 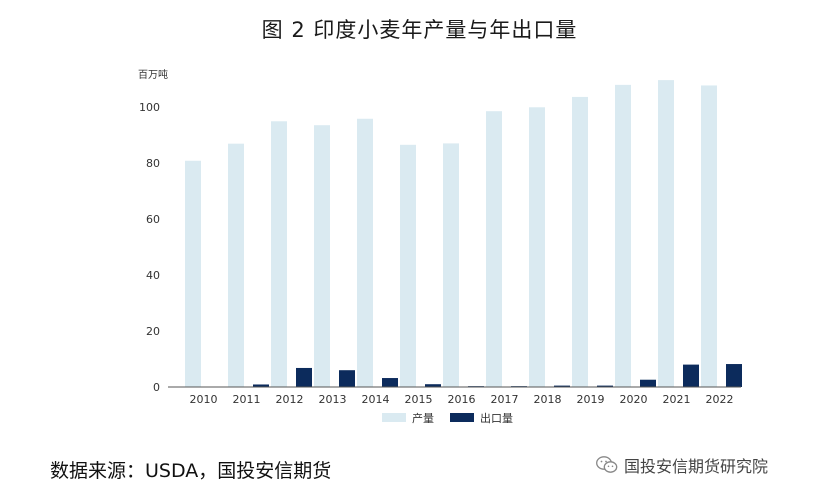 I want to click on y-tick-label: 100, so click(x=149, y=107).